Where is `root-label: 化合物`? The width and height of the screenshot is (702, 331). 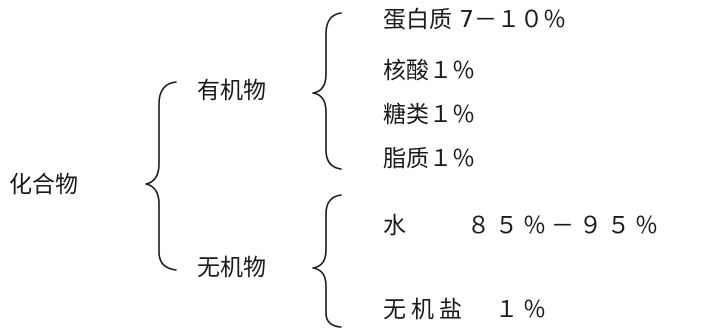
root-label: 化合物 is located at coordinates (43, 185).